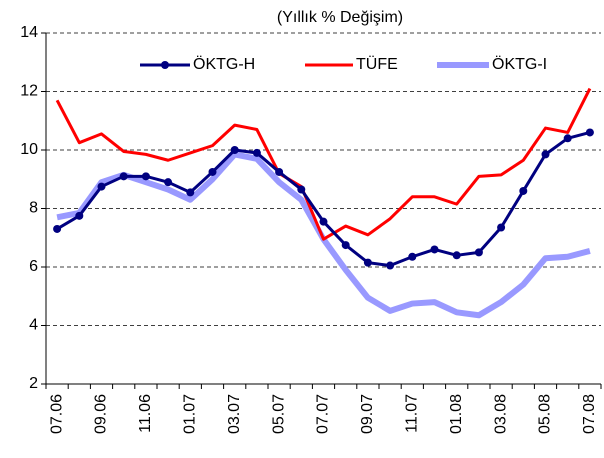  I want to click on x-tick-label: 05.08, so click(545, 414).